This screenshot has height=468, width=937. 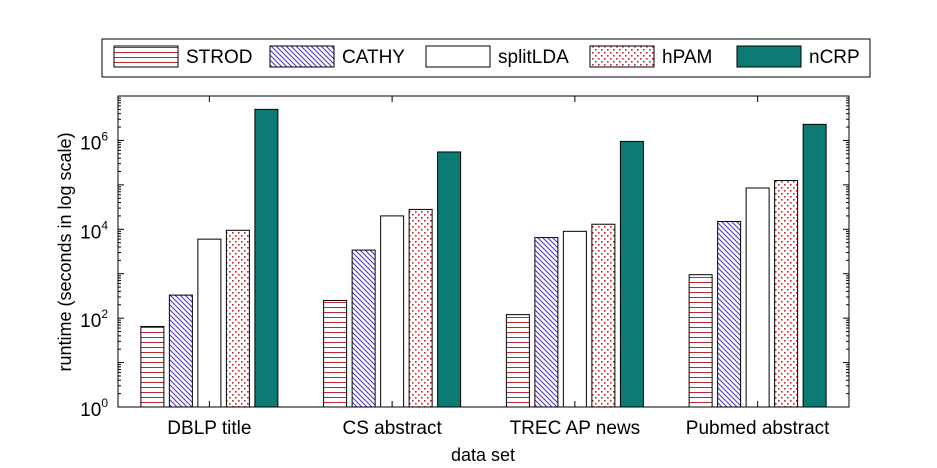 What do you see at coordinates (302, 56) in the screenshot?
I see `legend-swatch-cathy` at bounding box center [302, 56].